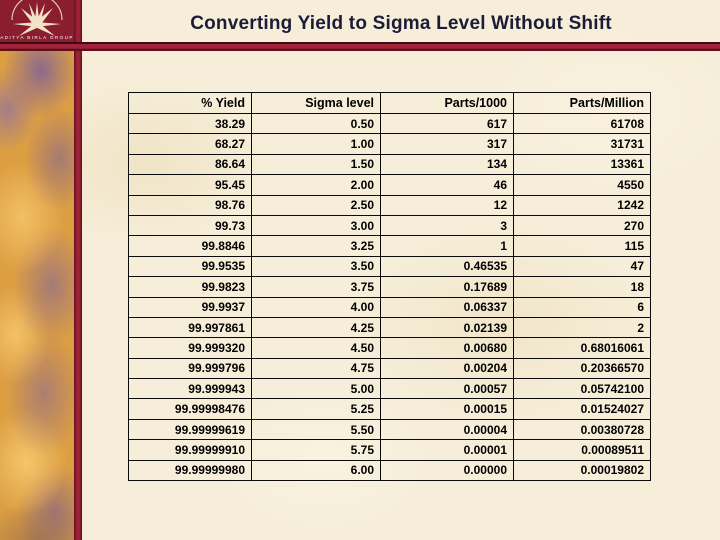 The height and width of the screenshot is (540, 720). I want to click on table-row: 95.45 2.00 46 4550, so click(389, 185).